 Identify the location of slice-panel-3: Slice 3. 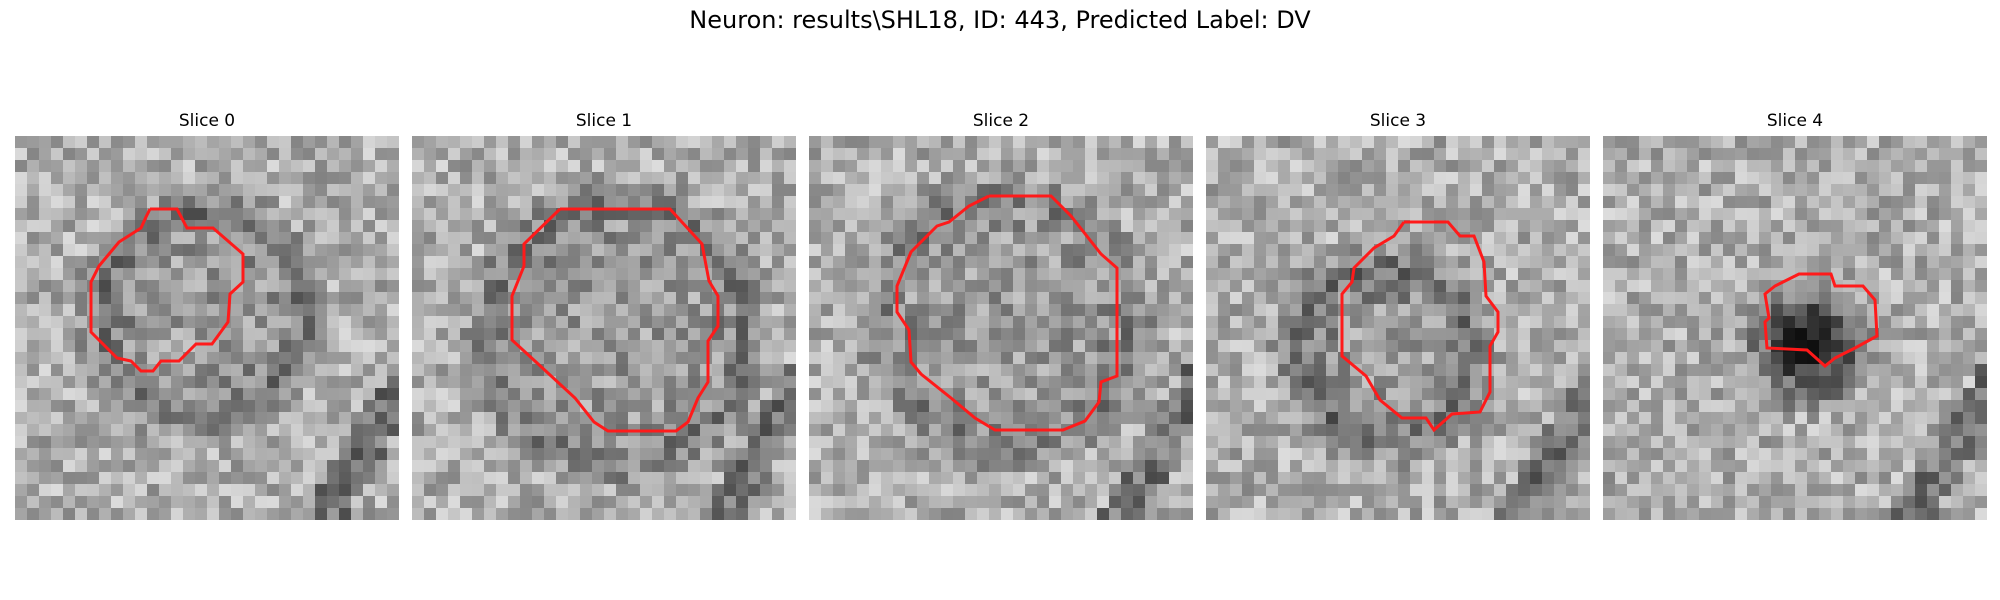
(1398, 315).